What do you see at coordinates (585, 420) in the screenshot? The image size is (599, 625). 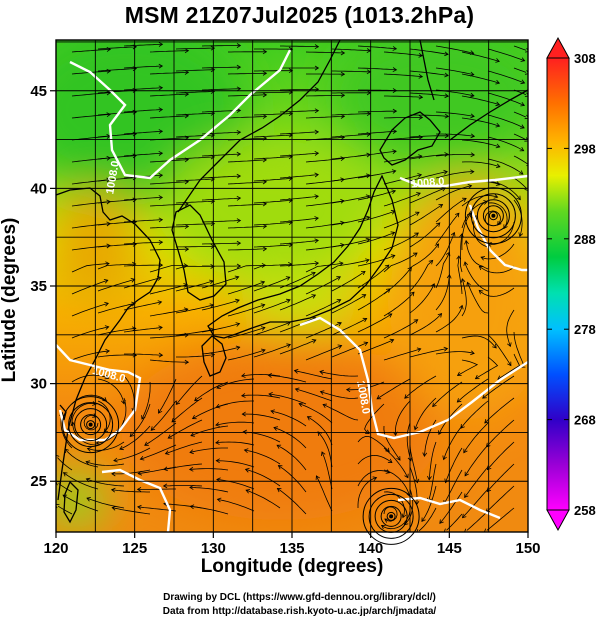 I see `colorbar-tick-label: 268` at bounding box center [585, 420].